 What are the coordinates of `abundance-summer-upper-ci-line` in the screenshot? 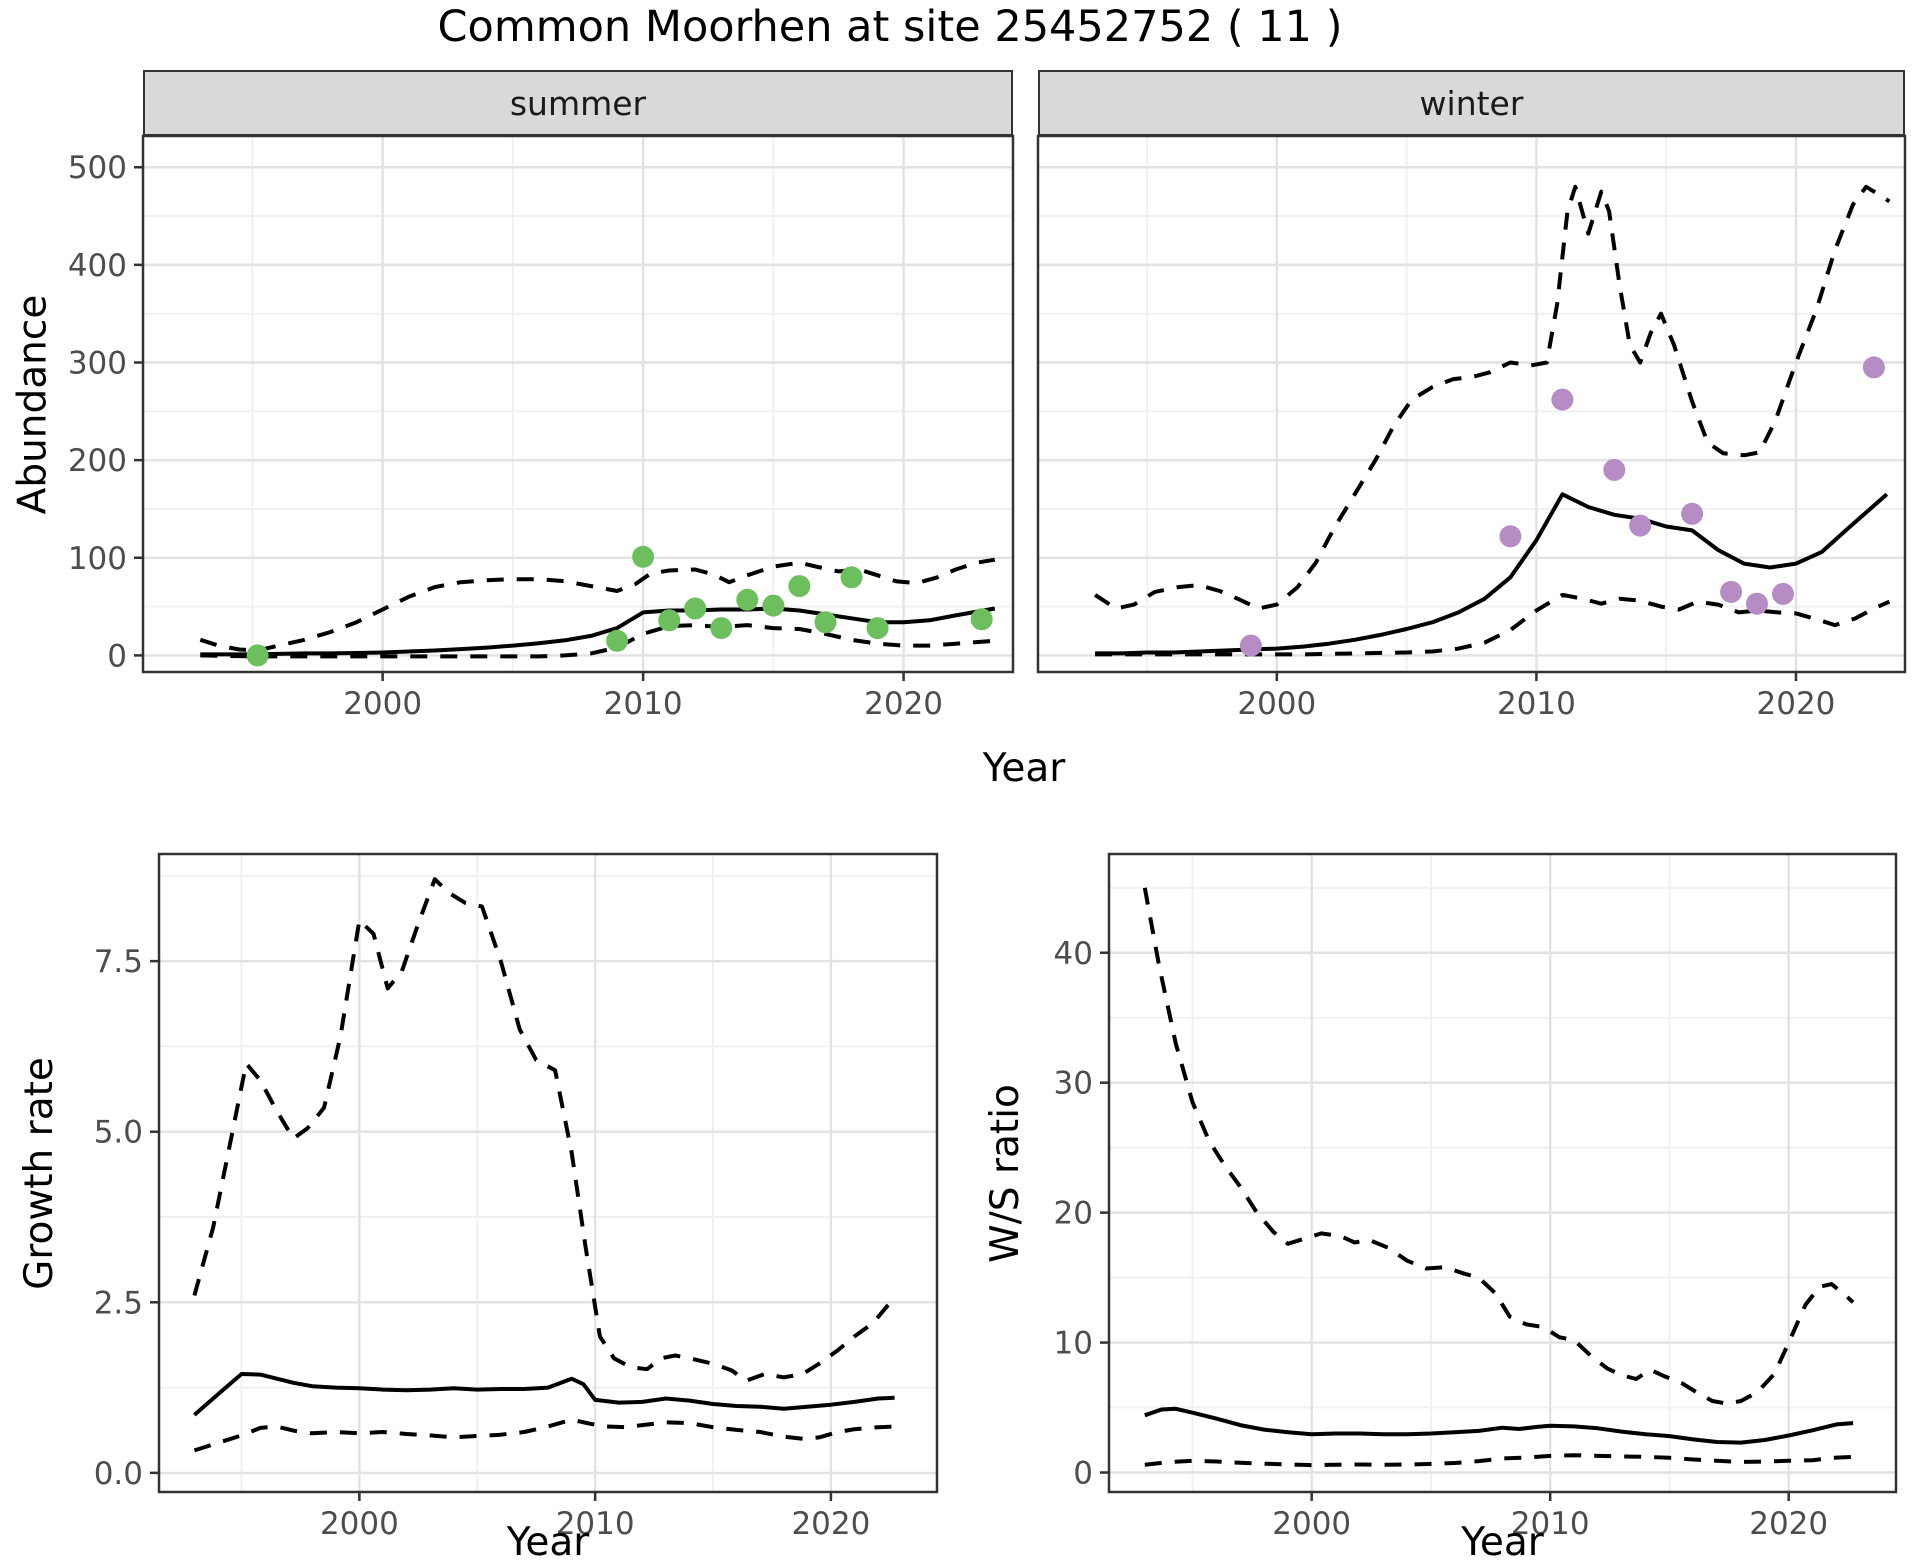 It's located at (597, 605).